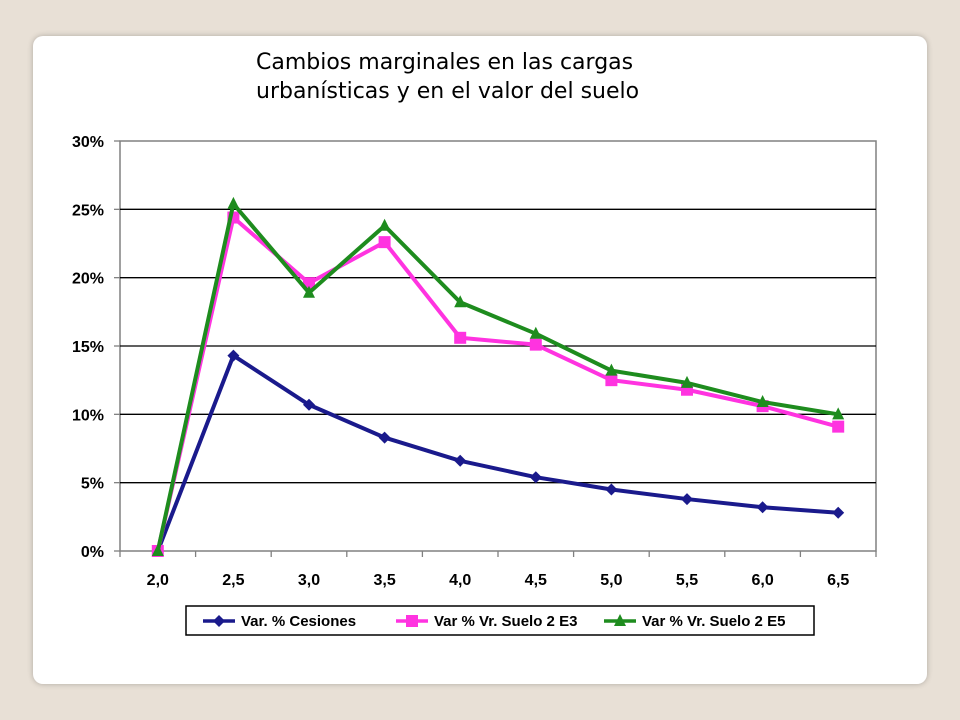  I want to click on y-tick-labels: 0% 5% 10% 15% 20% 25% 30%, so click(88, 347).